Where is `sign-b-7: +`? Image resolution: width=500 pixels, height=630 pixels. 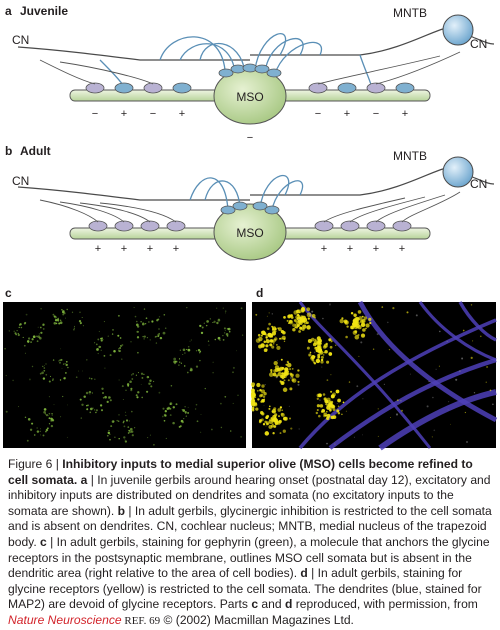
sign-b-7: + is located at coordinates (376, 249).